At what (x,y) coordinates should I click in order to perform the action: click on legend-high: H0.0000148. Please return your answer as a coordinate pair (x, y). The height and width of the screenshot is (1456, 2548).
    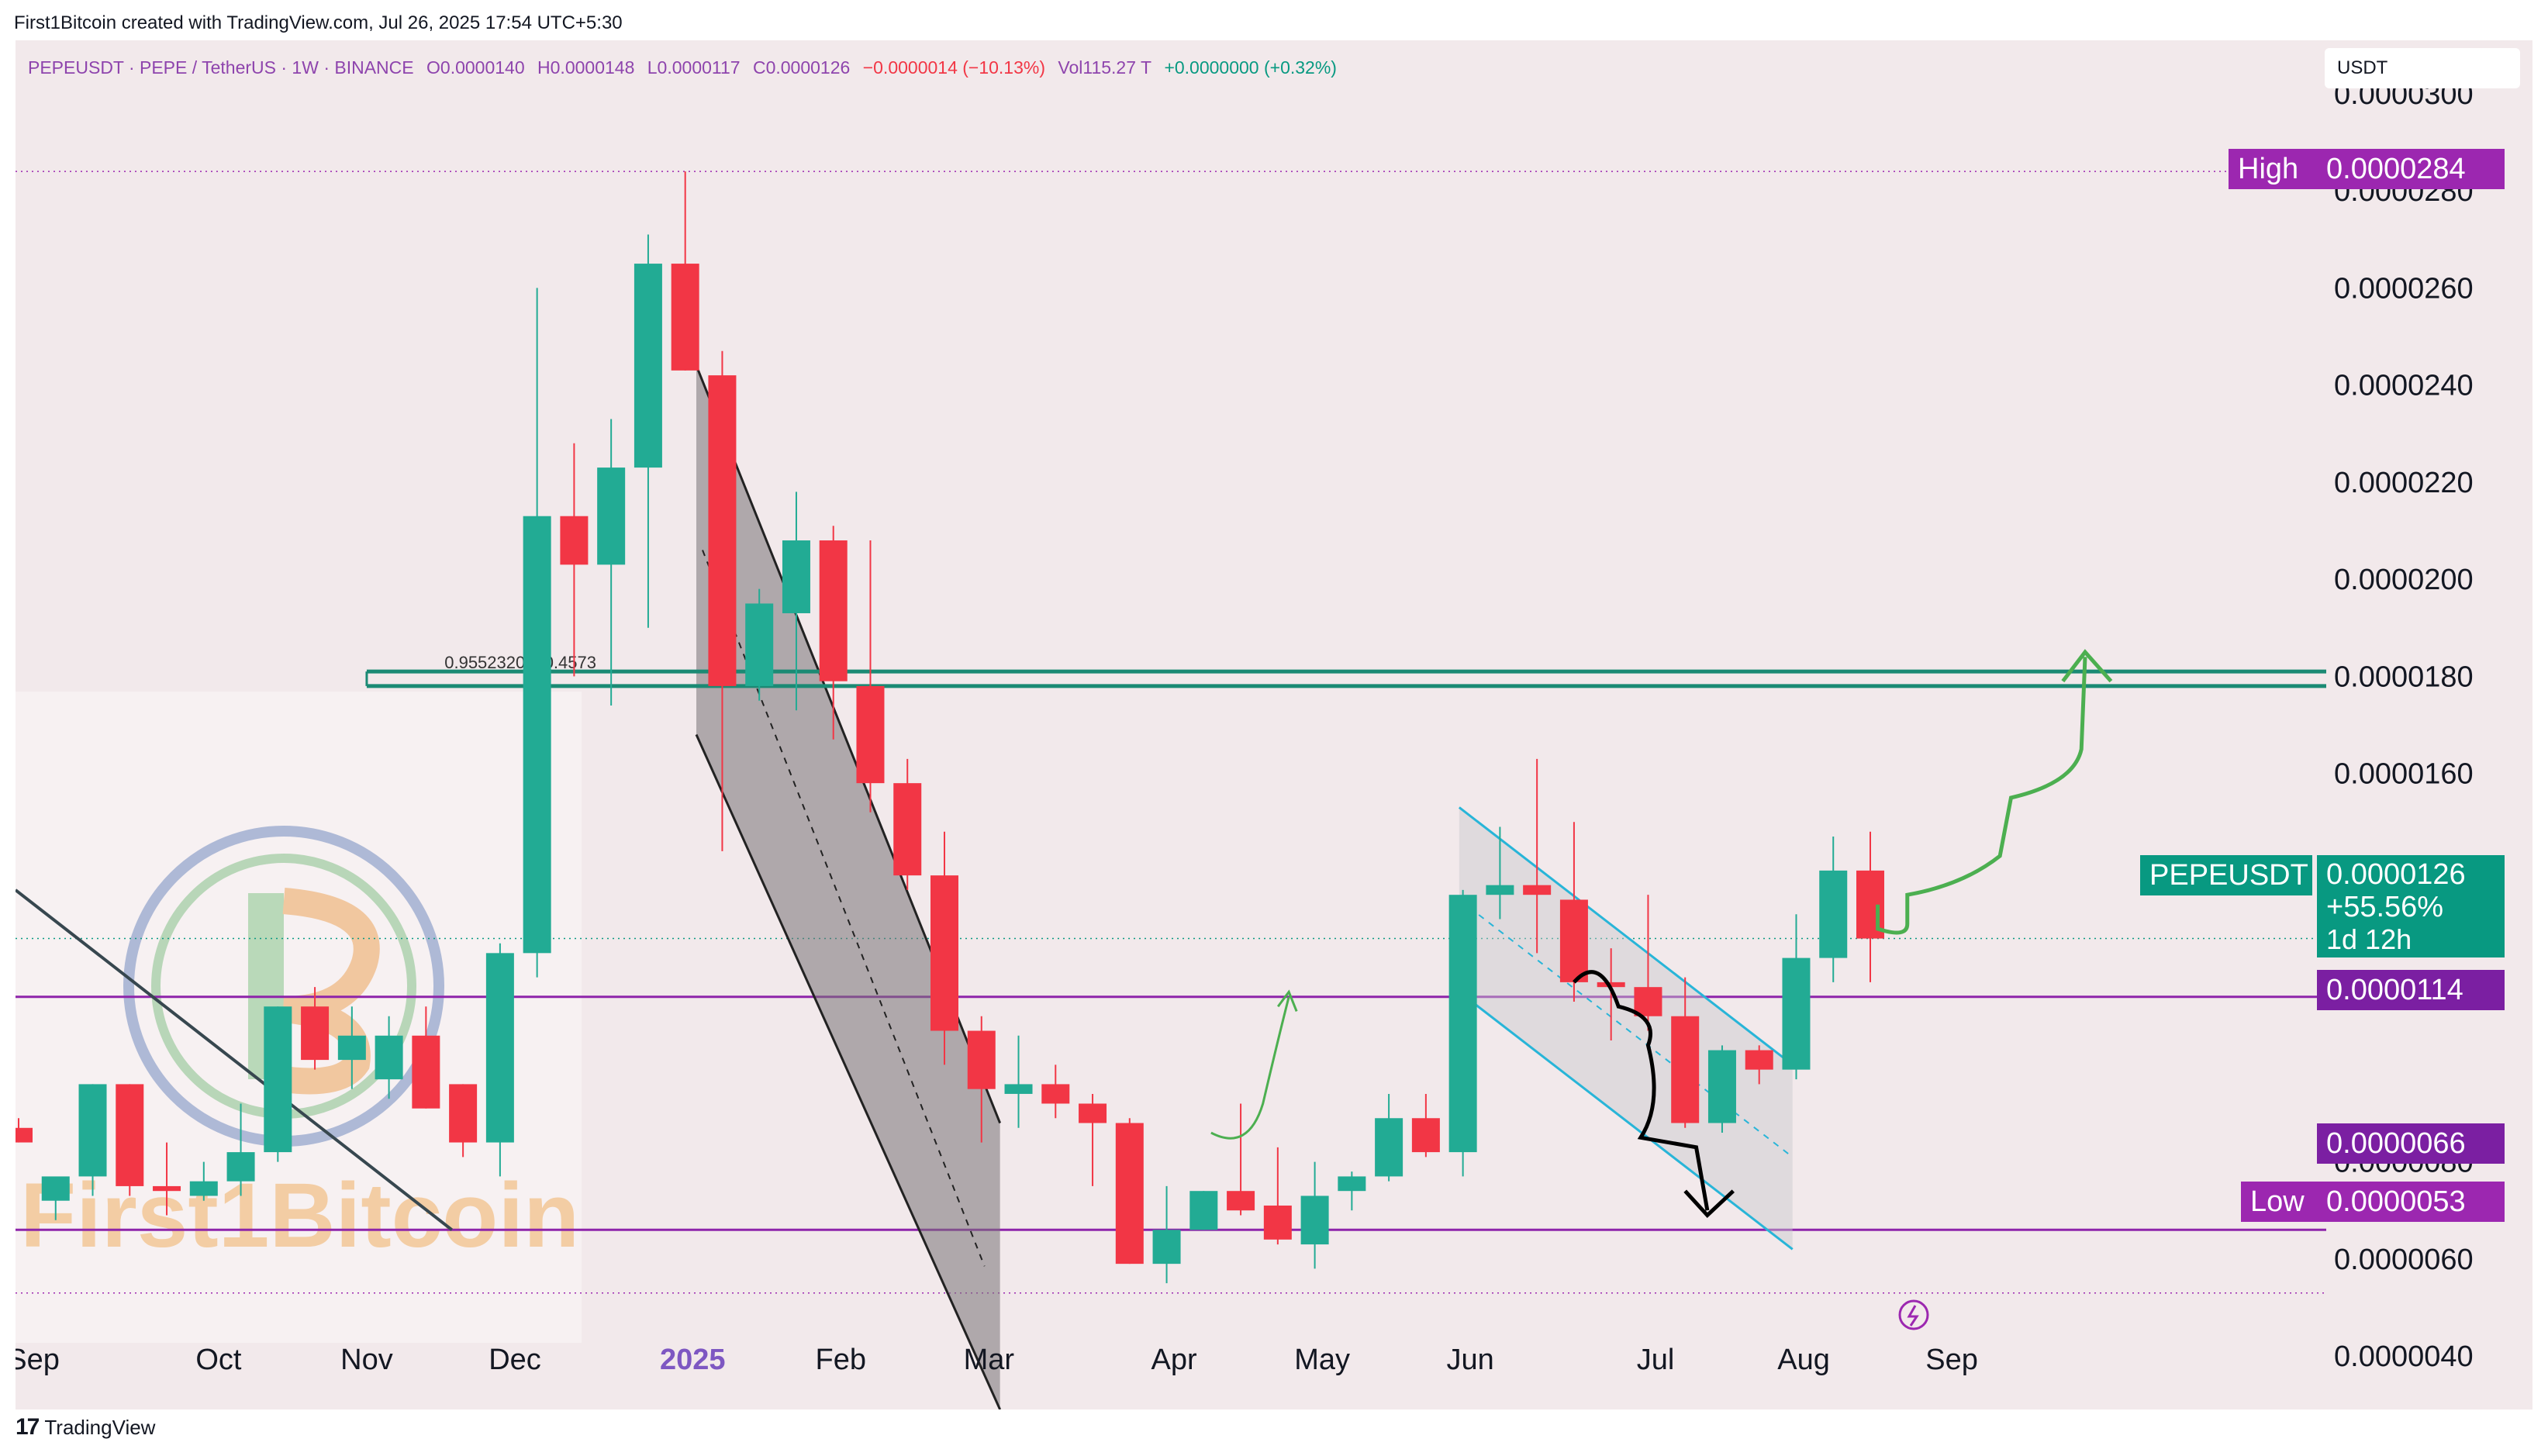
    Looking at the image, I should click on (586, 68).